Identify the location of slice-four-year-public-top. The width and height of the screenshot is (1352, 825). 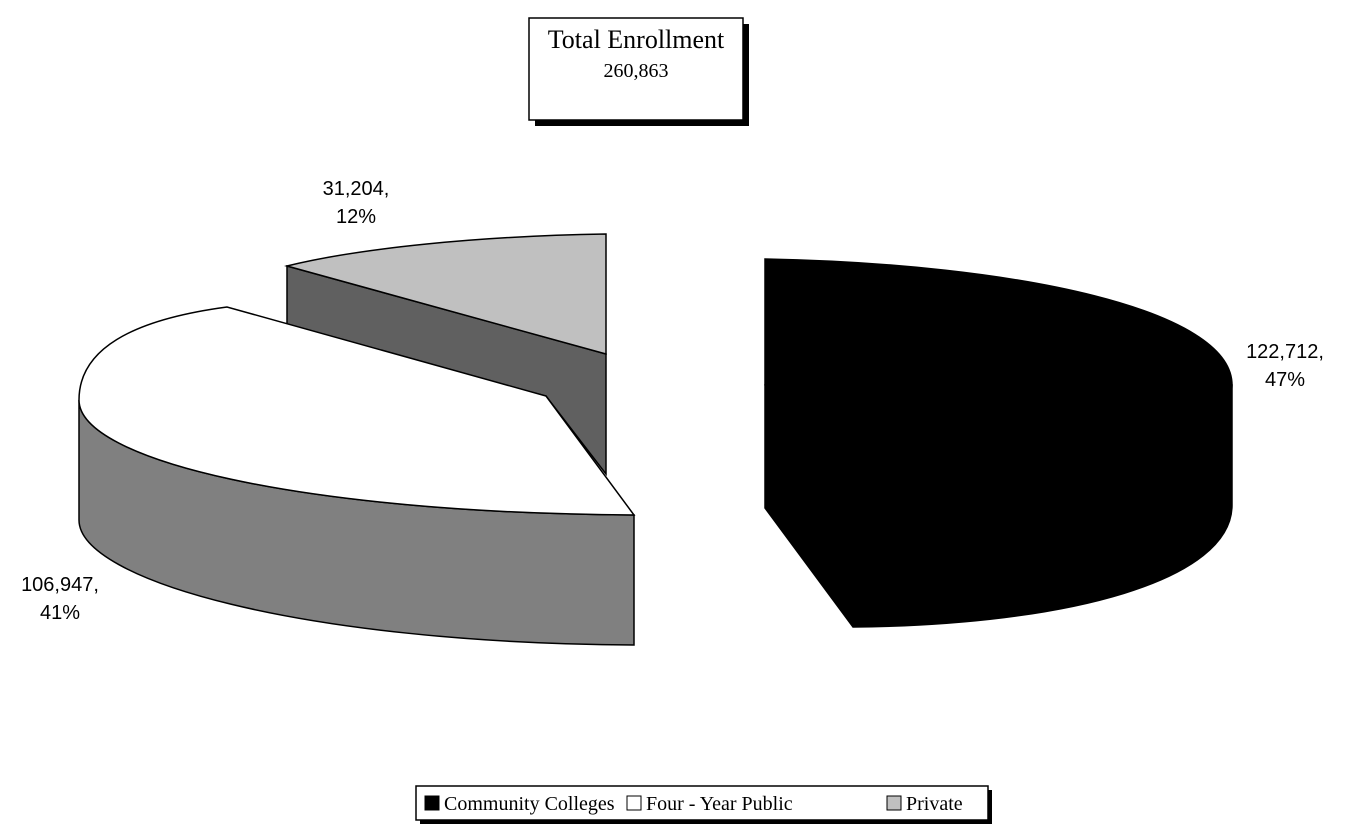
(357, 411).